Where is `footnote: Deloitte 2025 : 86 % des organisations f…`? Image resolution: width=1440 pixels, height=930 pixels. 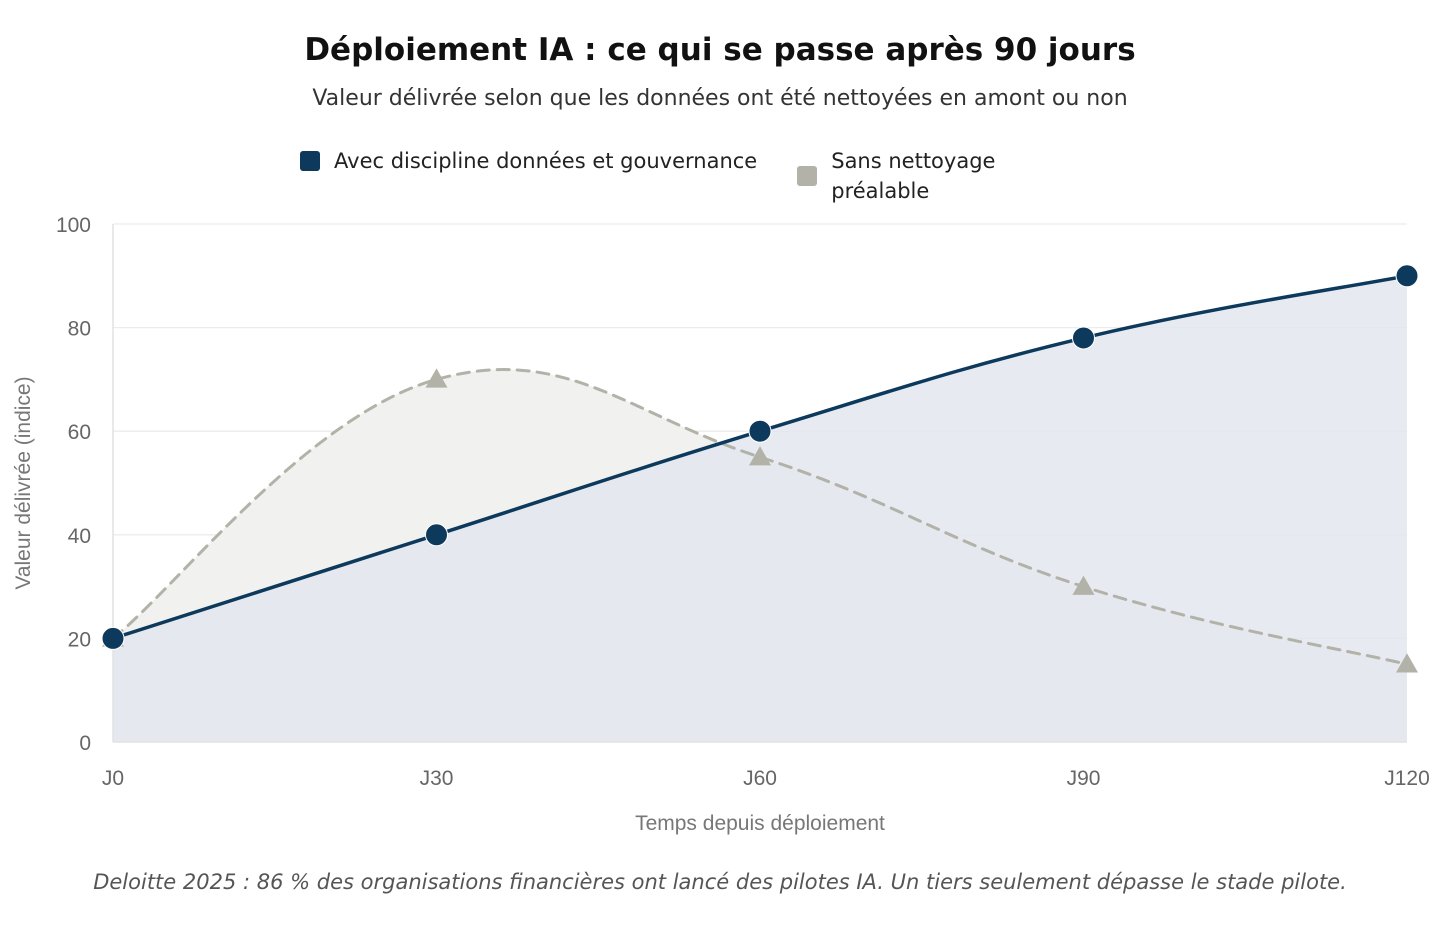 footnote: Deloitte 2025 : 86 % des organisations f… is located at coordinates (720, 882).